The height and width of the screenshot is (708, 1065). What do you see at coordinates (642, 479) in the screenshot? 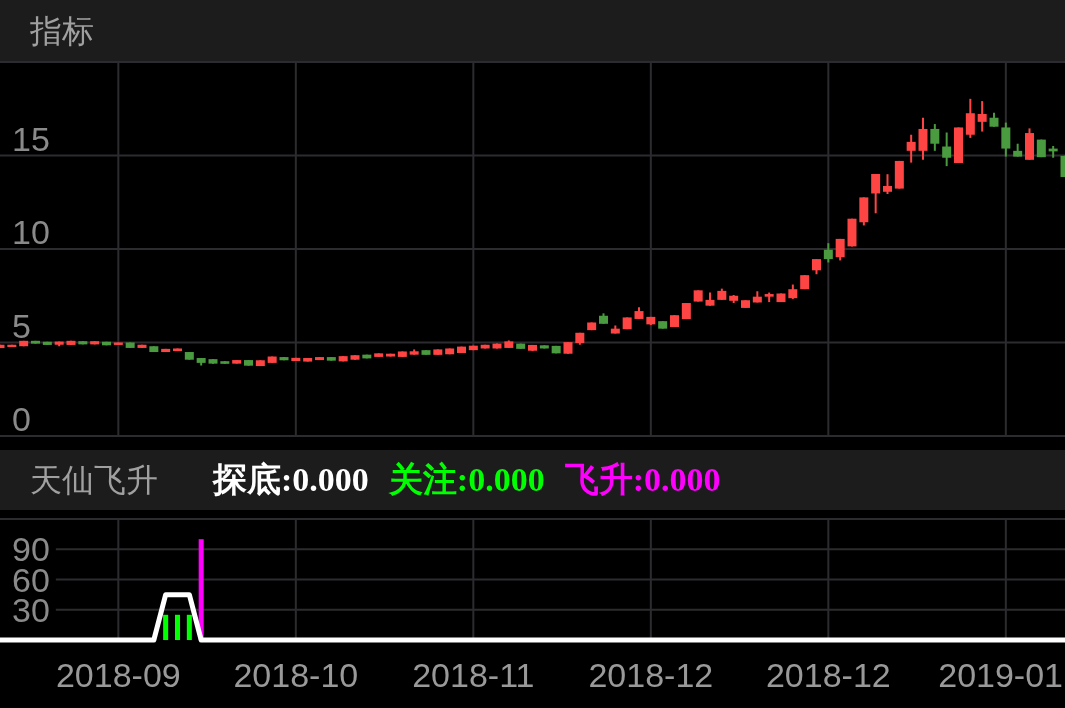
I see `text: 飞升:0.000` at bounding box center [642, 479].